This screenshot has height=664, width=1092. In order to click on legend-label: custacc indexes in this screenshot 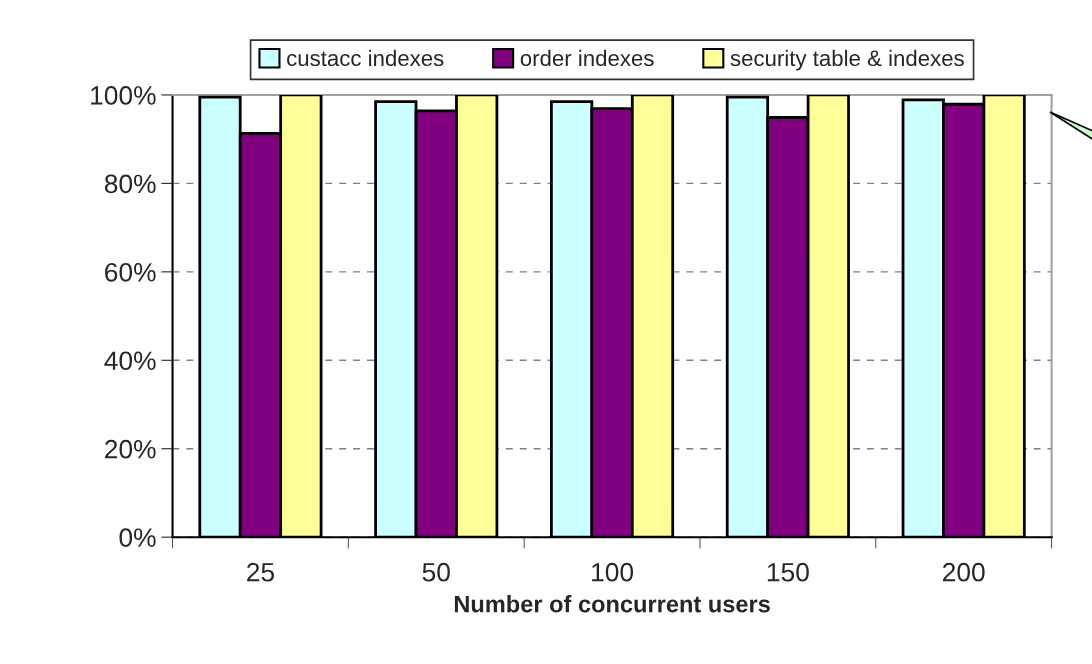, I will do `click(365, 58)`.